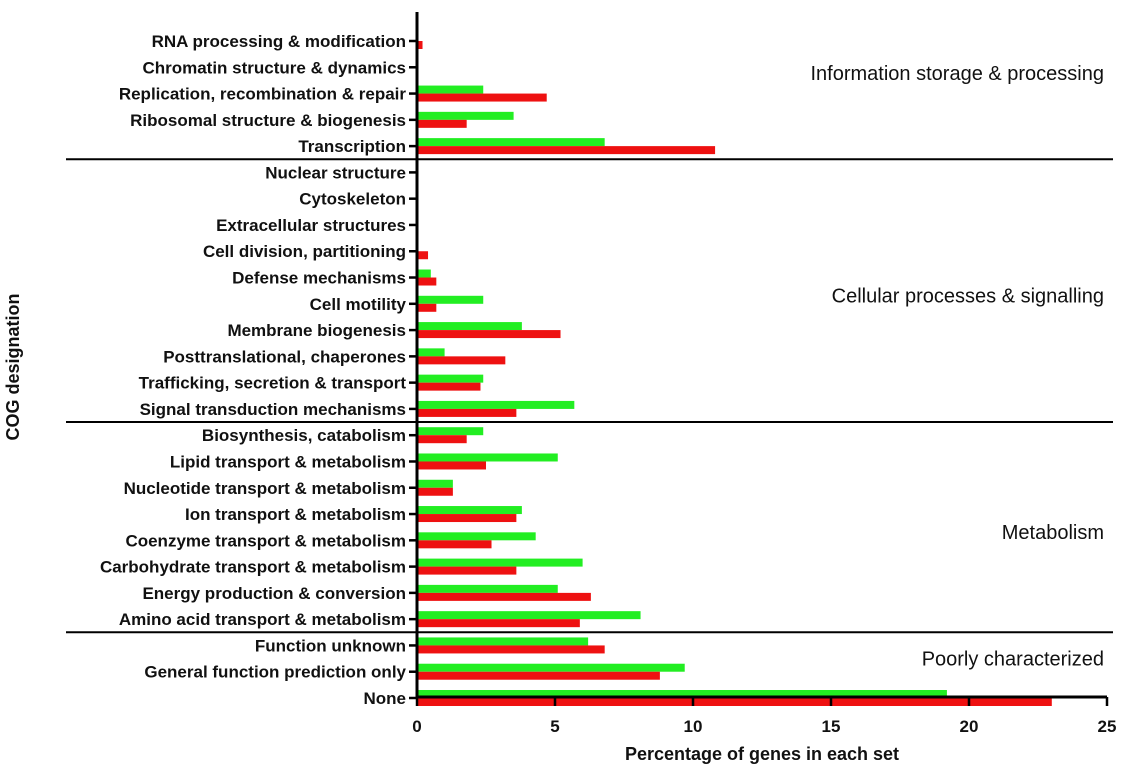 This screenshot has width=1124, height=769. What do you see at coordinates (1107, 726) in the screenshot?
I see `x-tick-label: 25` at bounding box center [1107, 726].